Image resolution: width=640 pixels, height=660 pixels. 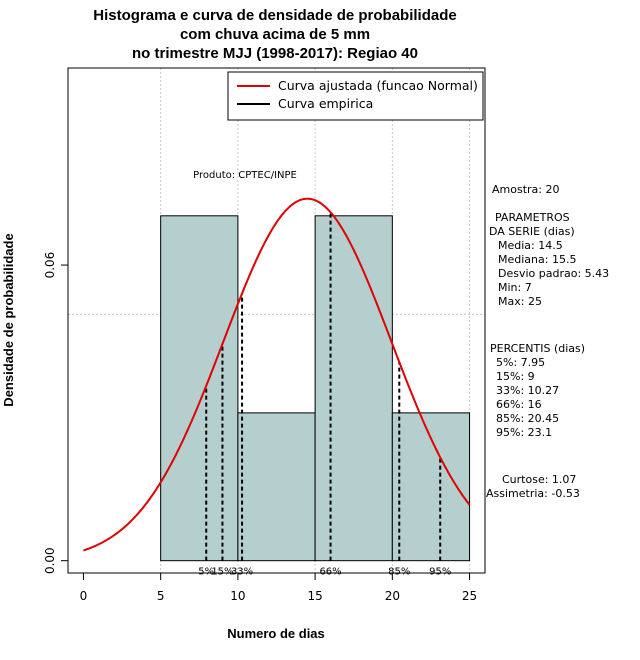 I want to click on product-annotation: Produto: CPTEC/INPE, so click(x=245, y=175).